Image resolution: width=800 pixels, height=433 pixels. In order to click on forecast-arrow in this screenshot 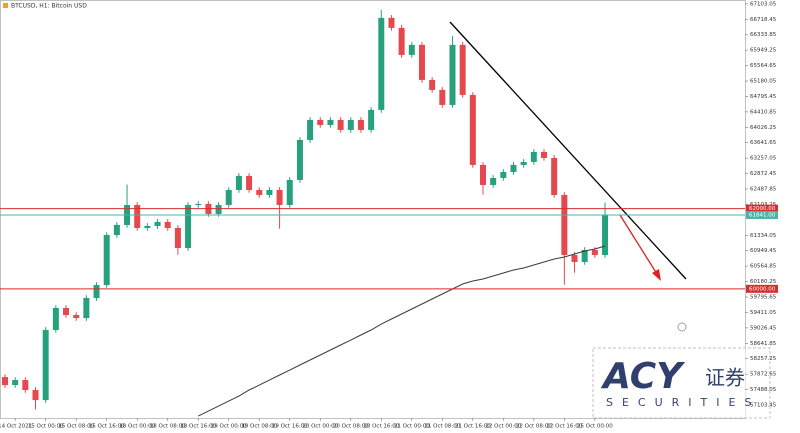, I will do `click(638, 244)`.